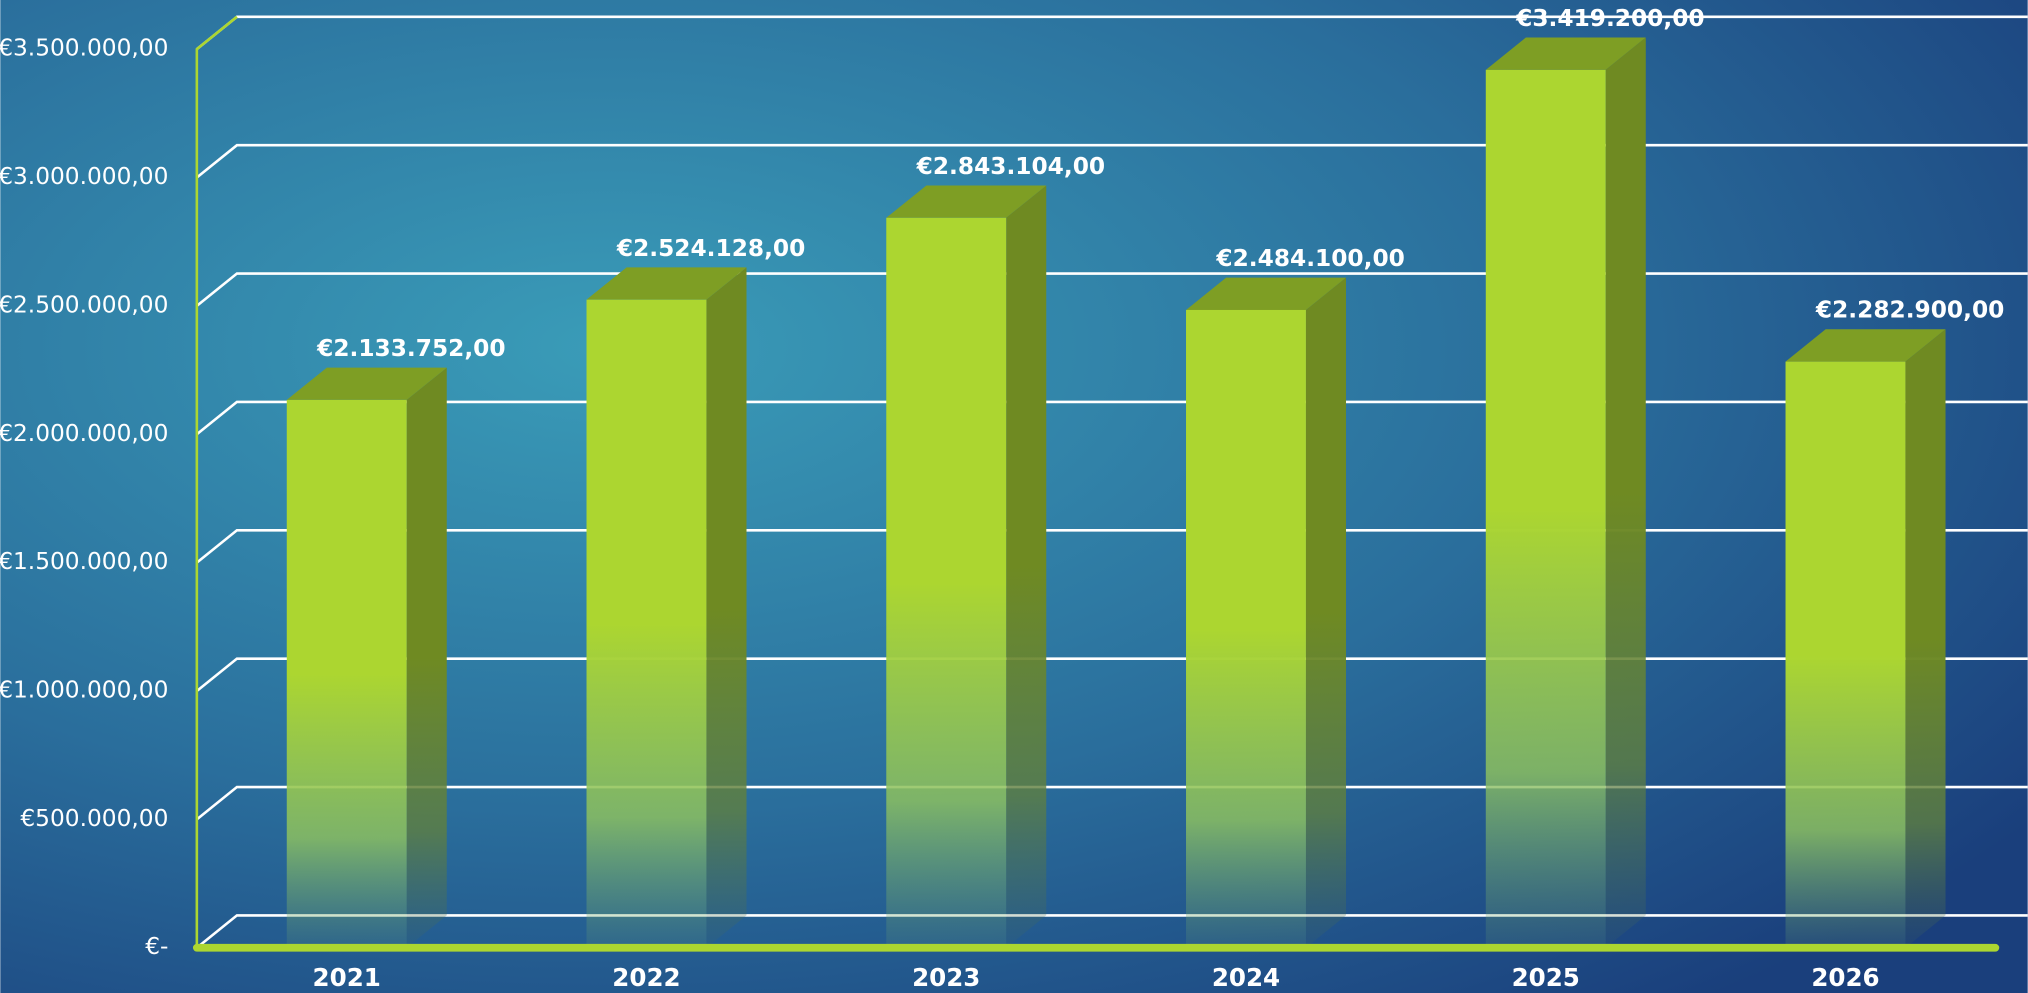 The image size is (2028, 993). Describe the element at coordinates (84, 304) in the screenshot. I see `y-tick-label: €2.500.000,00` at that location.